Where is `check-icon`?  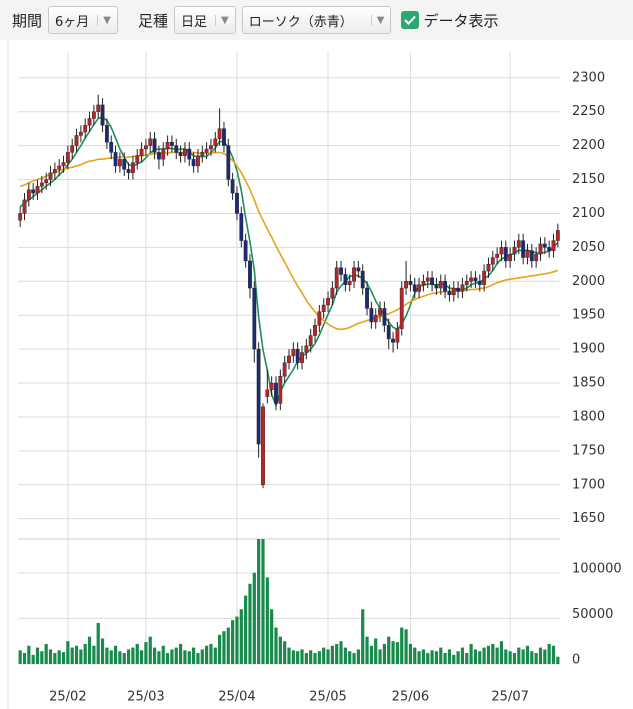 check-icon is located at coordinates (410, 20).